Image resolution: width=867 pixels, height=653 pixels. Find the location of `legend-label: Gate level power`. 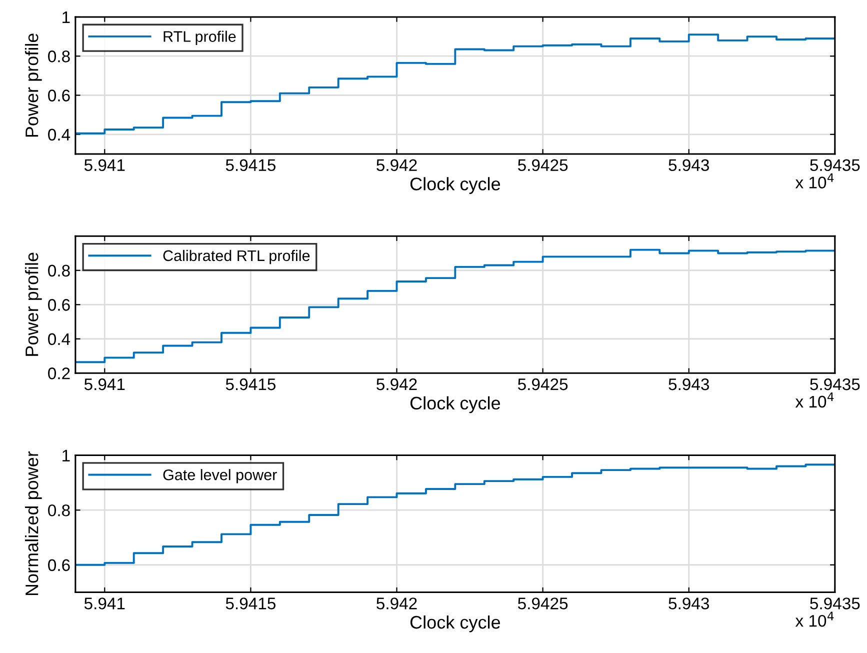

legend-label: Gate level power is located at coordinates (220, 476).